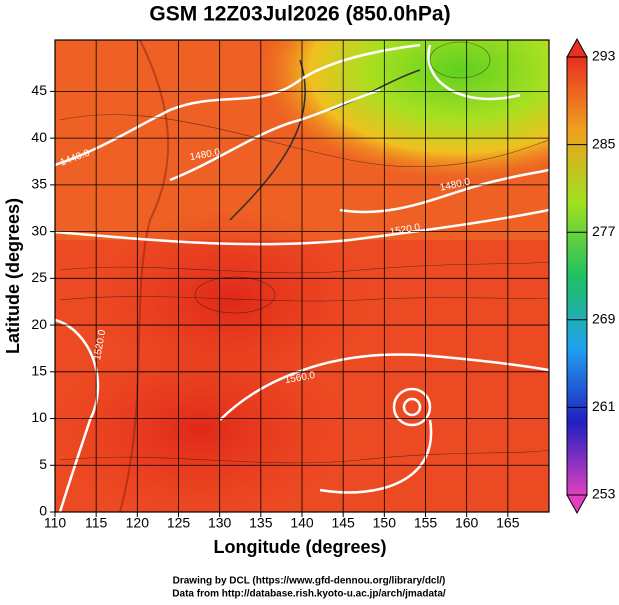  I want to click on y-tick-label: 15, so click(39, 371).